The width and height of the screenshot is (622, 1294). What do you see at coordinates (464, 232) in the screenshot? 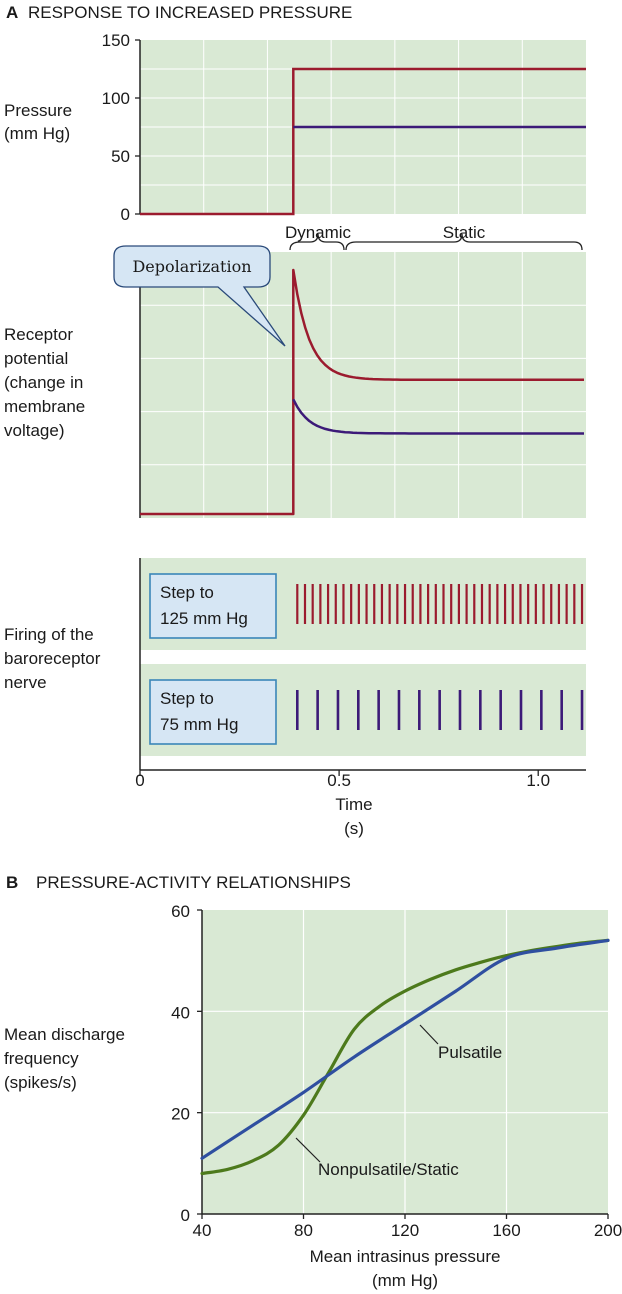
I see `static-label: Static` at bounding box center [464, 232].